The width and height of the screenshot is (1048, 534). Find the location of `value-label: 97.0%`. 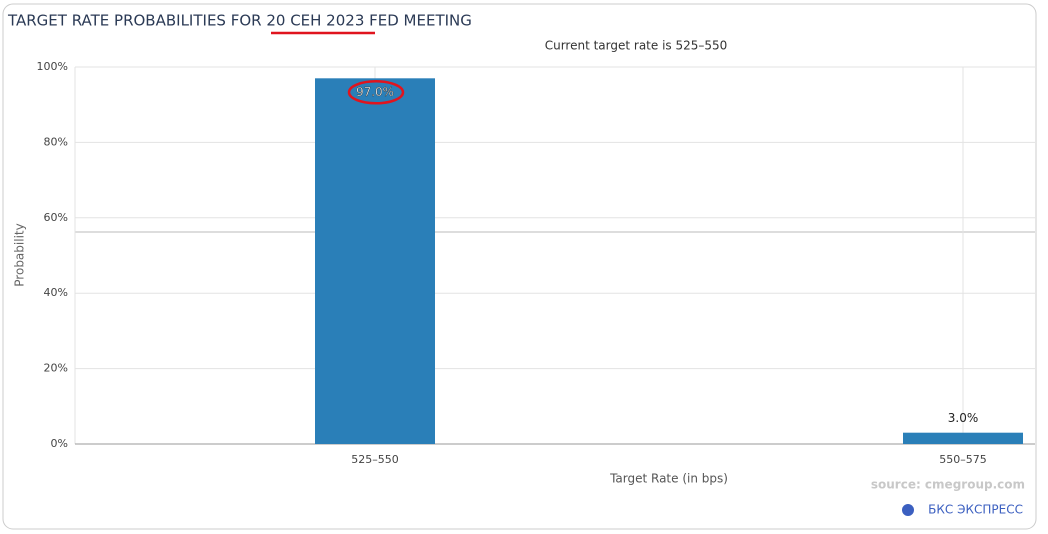

value-label: 97.0% is located at coordinates (375, 92).